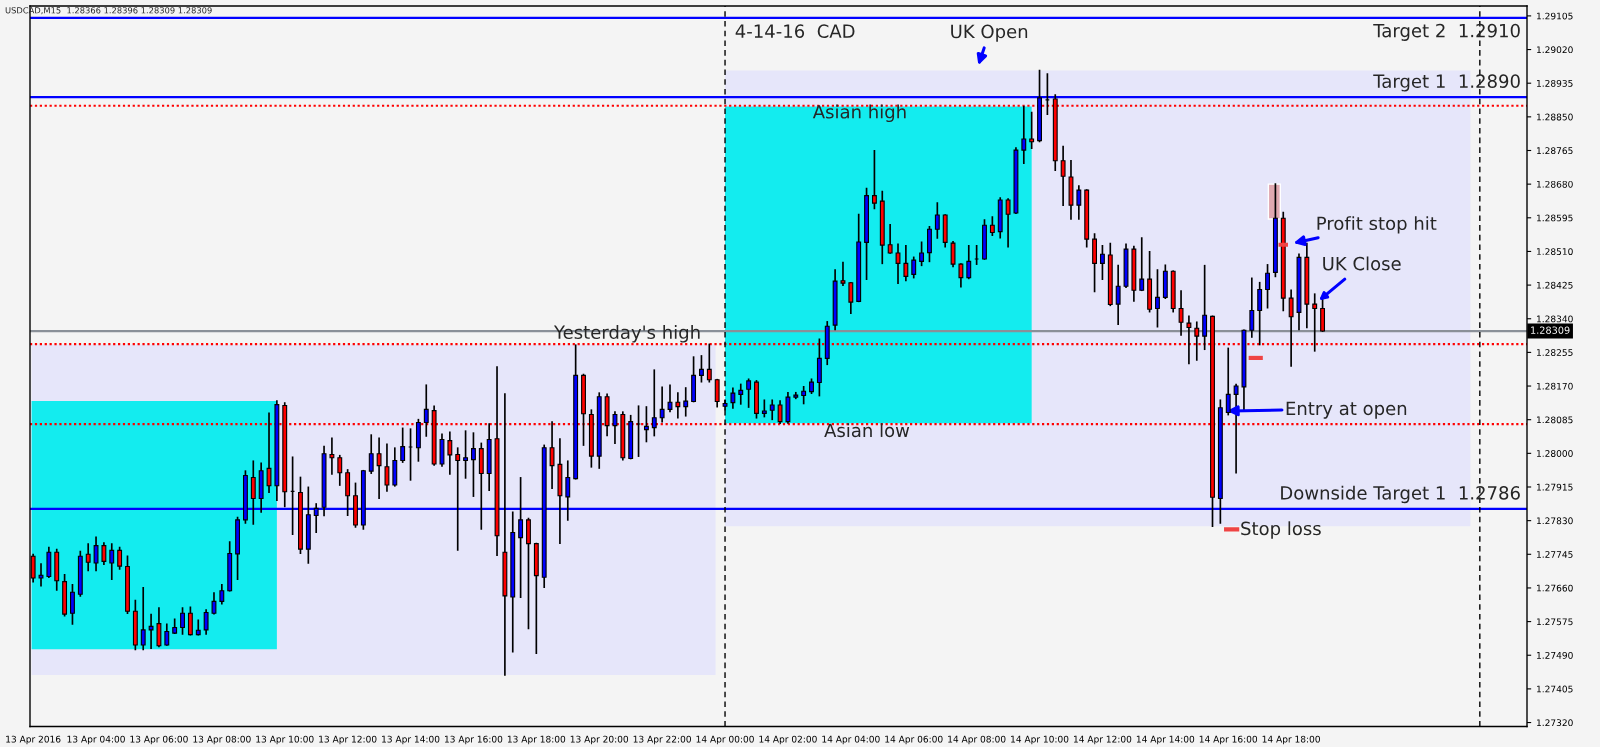 Image resolution: width=1600 pixels, height=747 pixels. Describe the element at coordinates (1555, 285) in the screenshot. I see `y-tick-label: 1.28425` at that location.